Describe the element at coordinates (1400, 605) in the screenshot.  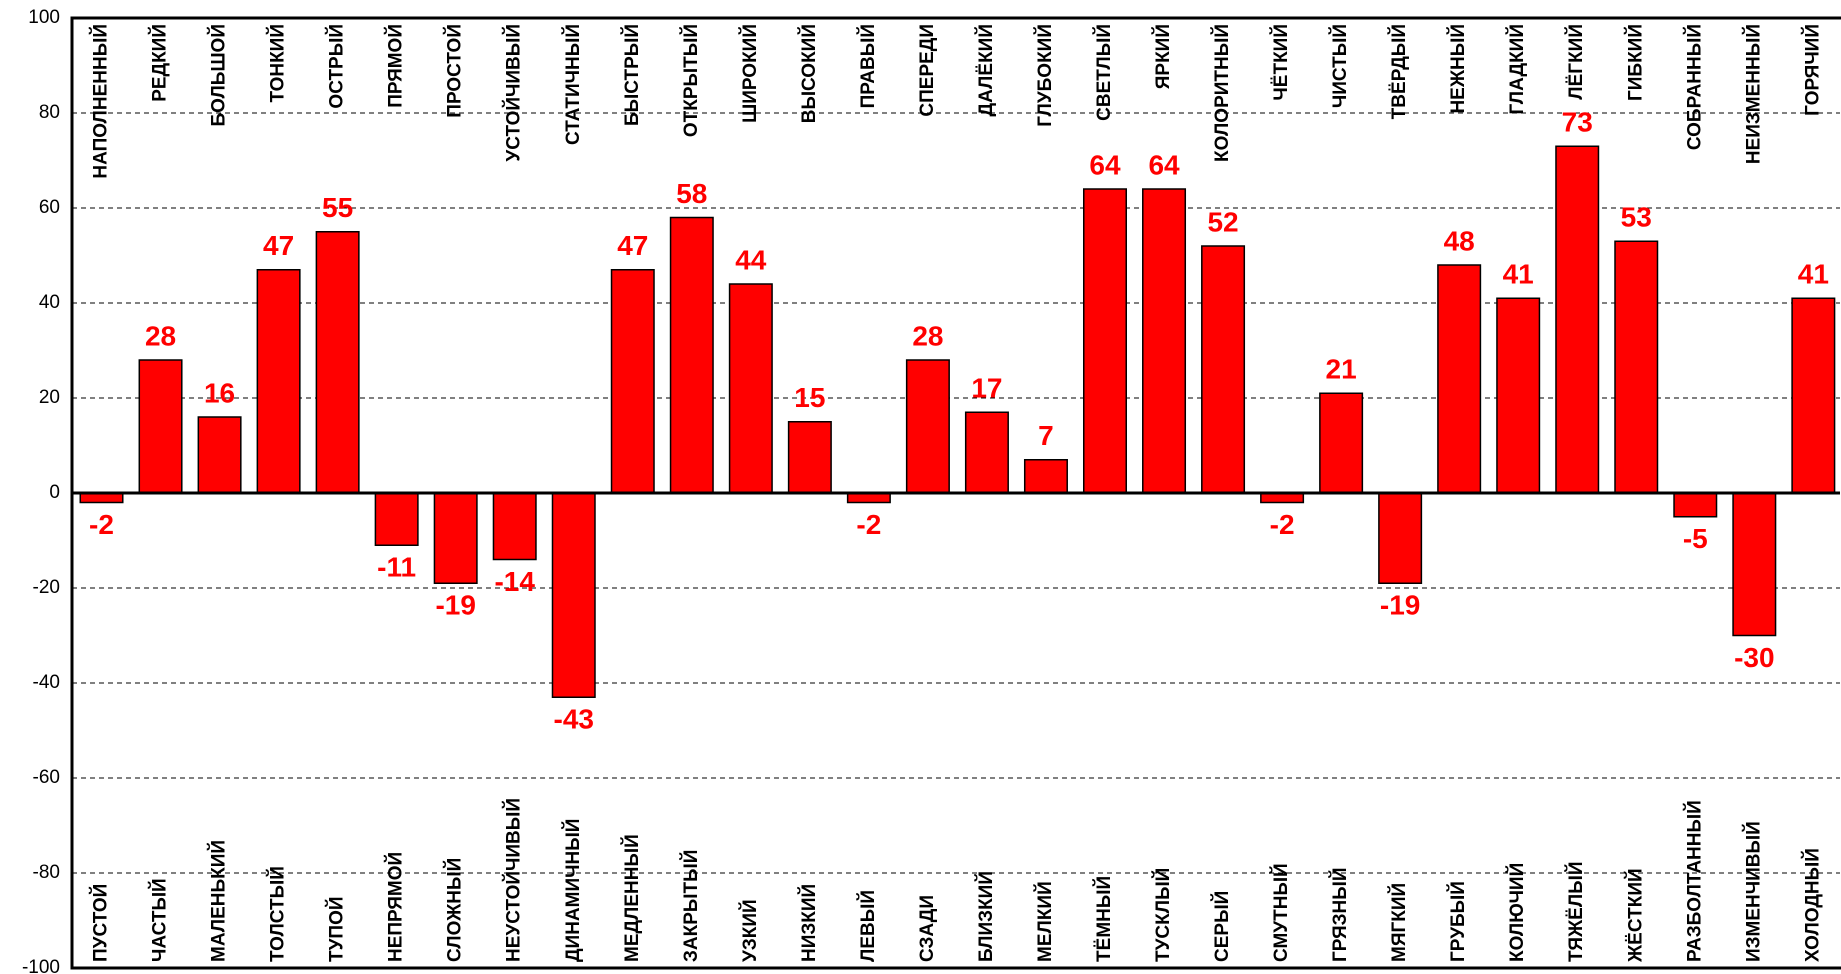
I see `value-label: -19` at that location.